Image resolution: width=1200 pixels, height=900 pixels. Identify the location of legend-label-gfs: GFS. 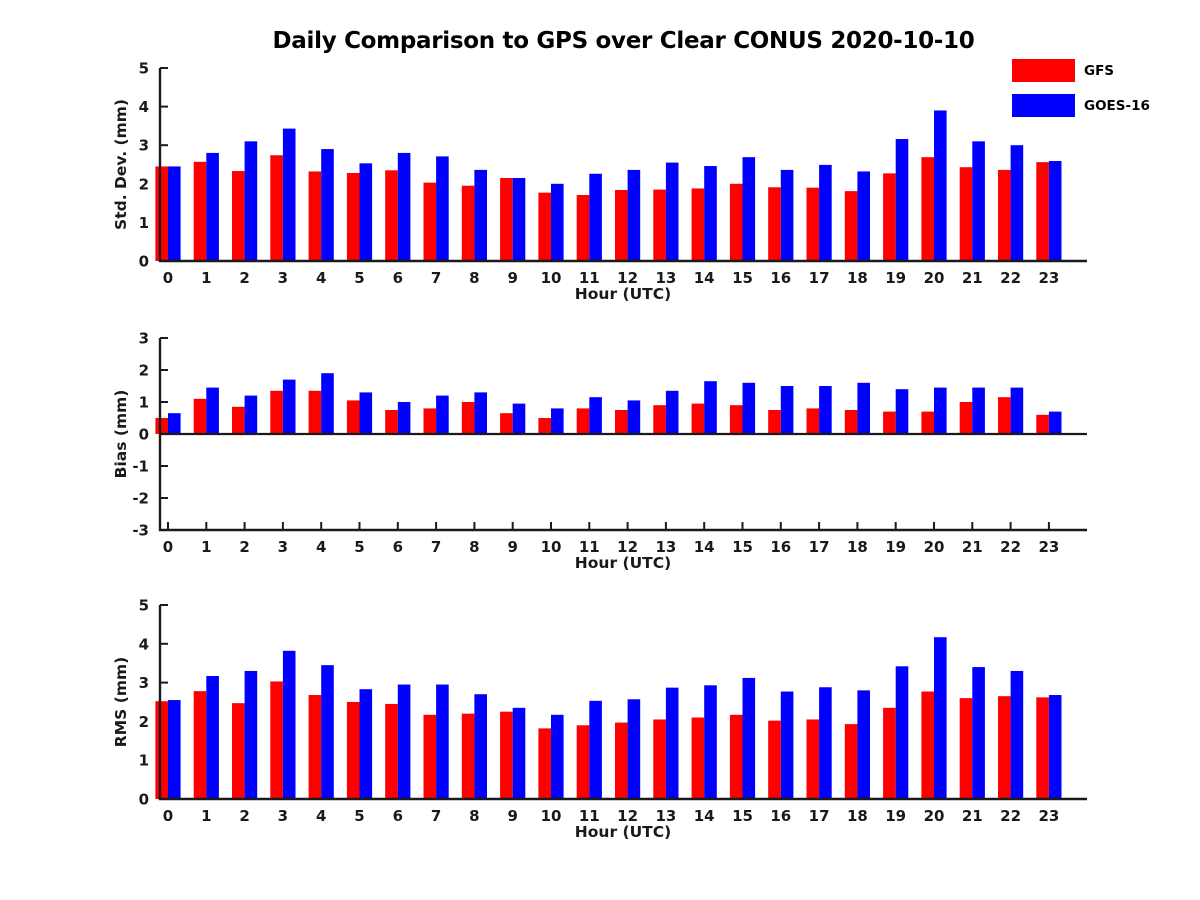
(1099, 70).